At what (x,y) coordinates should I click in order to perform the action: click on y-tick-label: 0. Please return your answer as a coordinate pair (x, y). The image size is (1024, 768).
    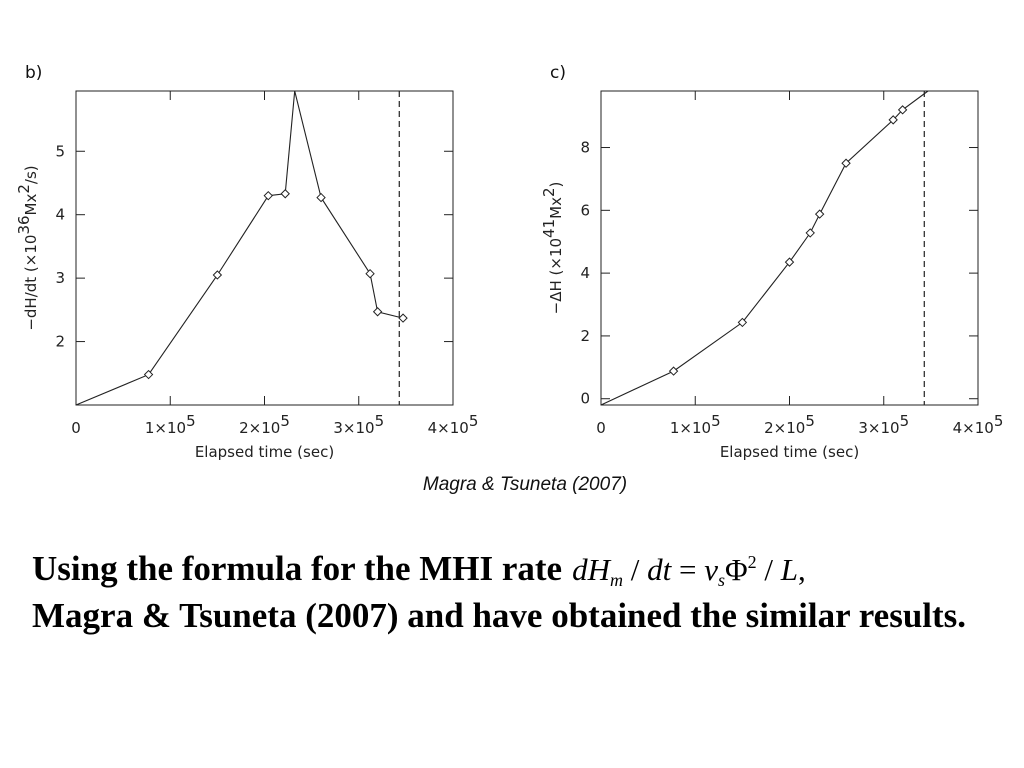
    Looking at the image, I should click on (585, 399).